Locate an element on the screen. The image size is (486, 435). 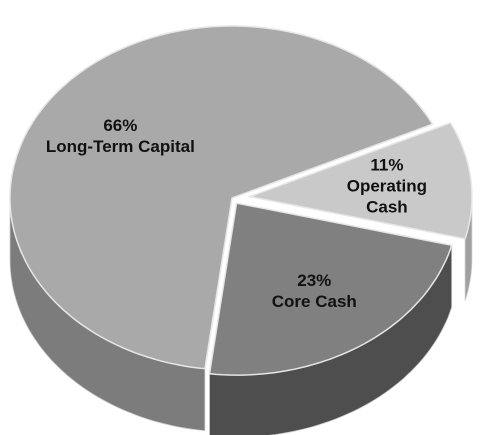
slice-category-label: Long-Term Capital is located at coordinates (120, 146).